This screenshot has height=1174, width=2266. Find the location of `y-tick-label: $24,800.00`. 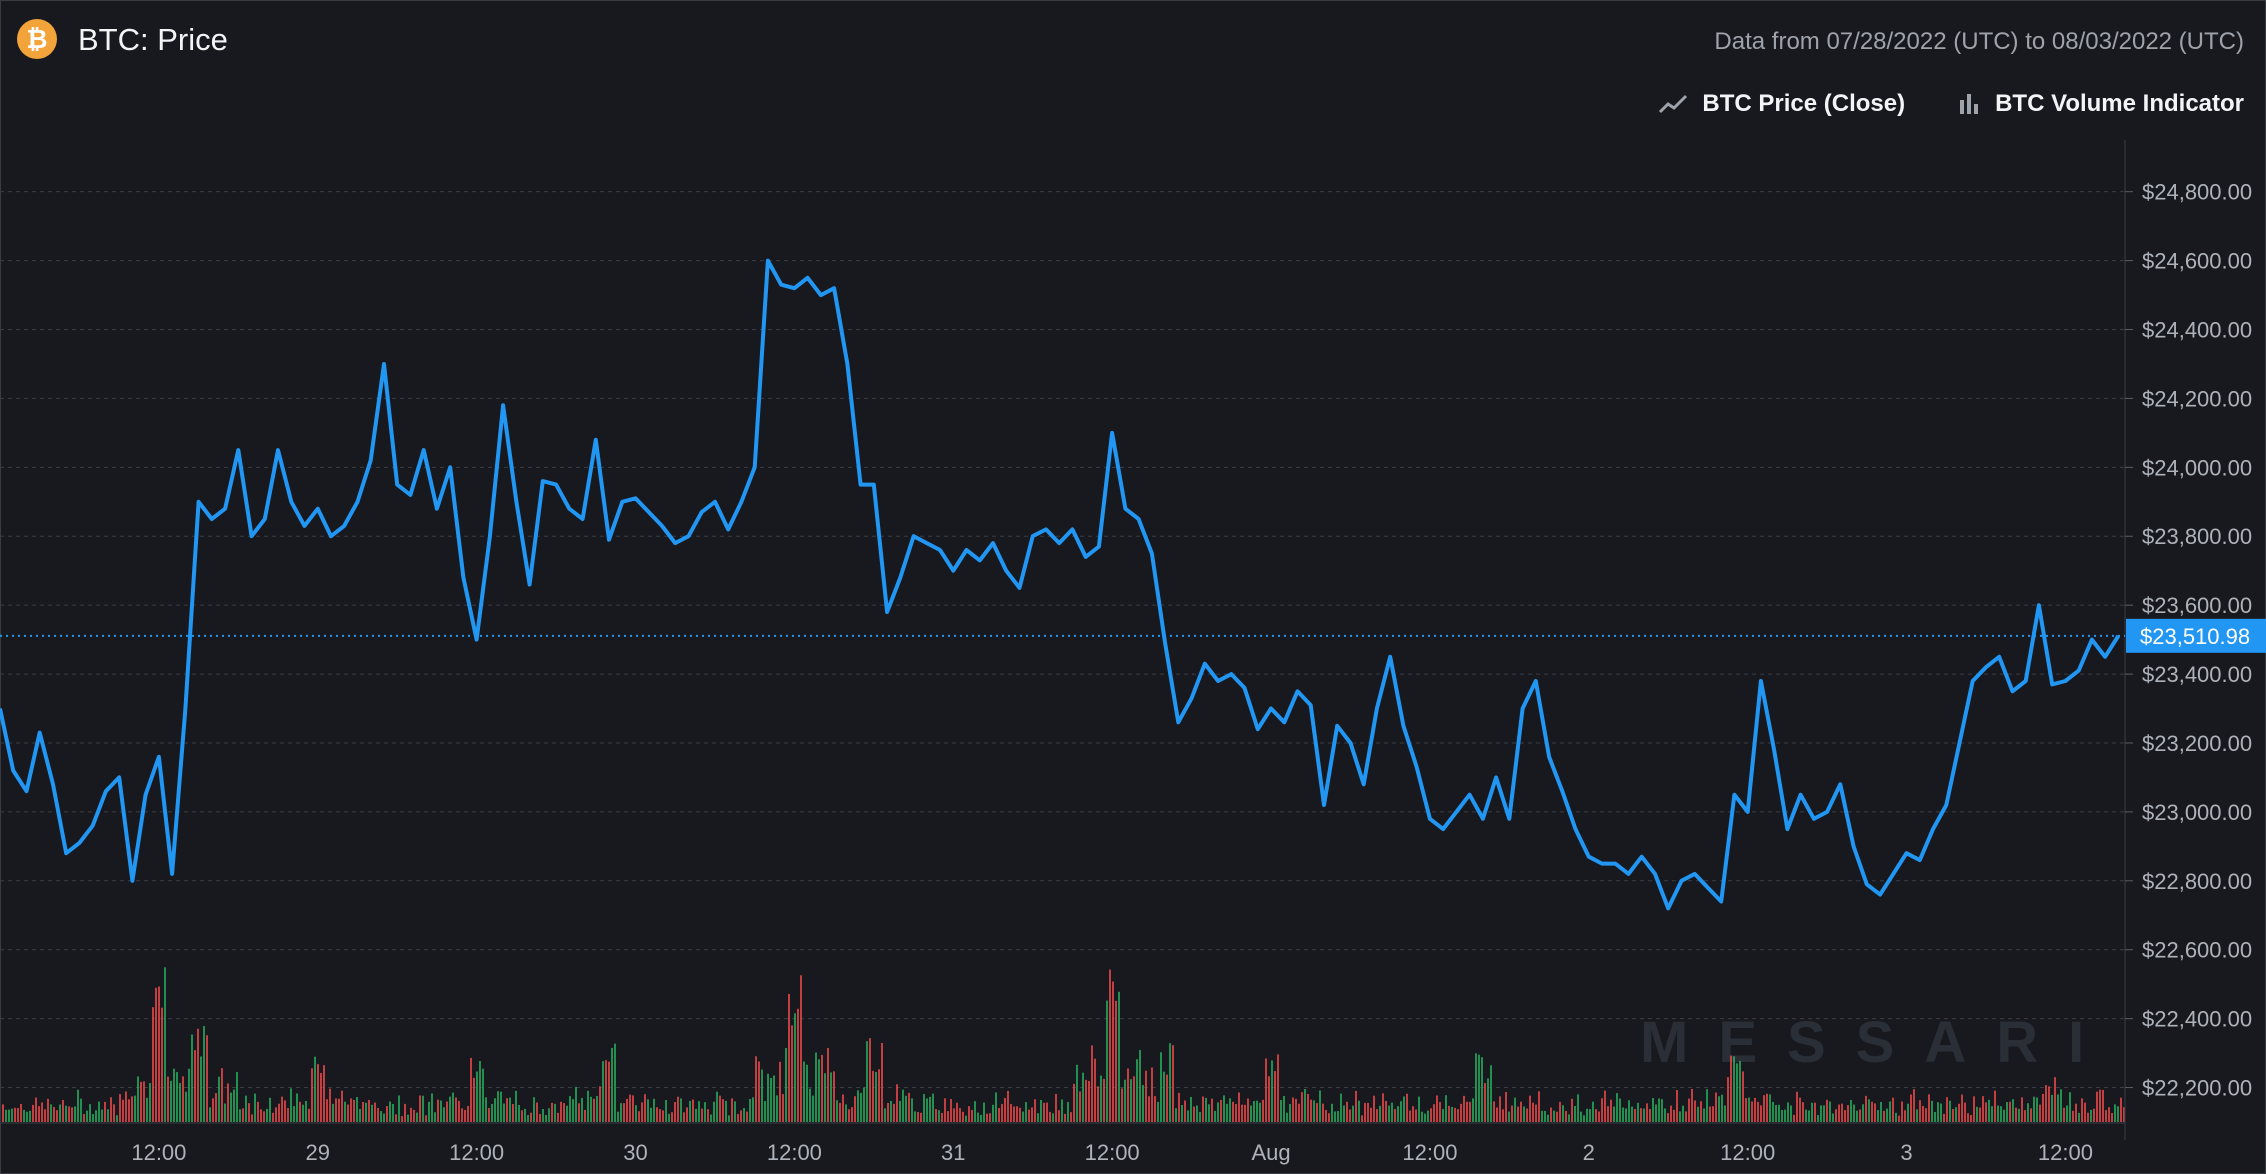

y-tick-label: $24,800.00 is located at coordinates (2197, 192).